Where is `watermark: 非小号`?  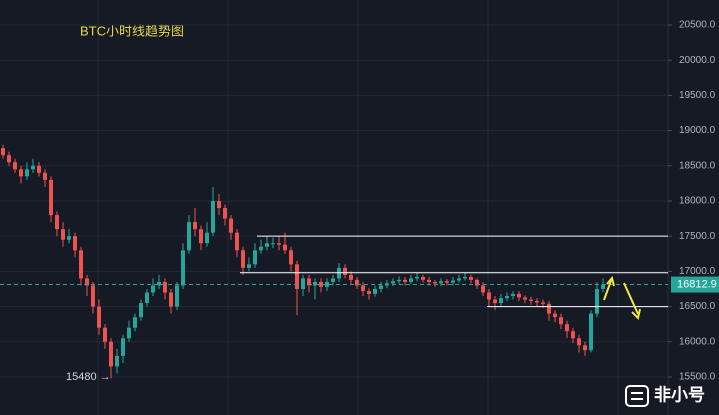 watermark: 非小号 is located at coordinates (665, 395).